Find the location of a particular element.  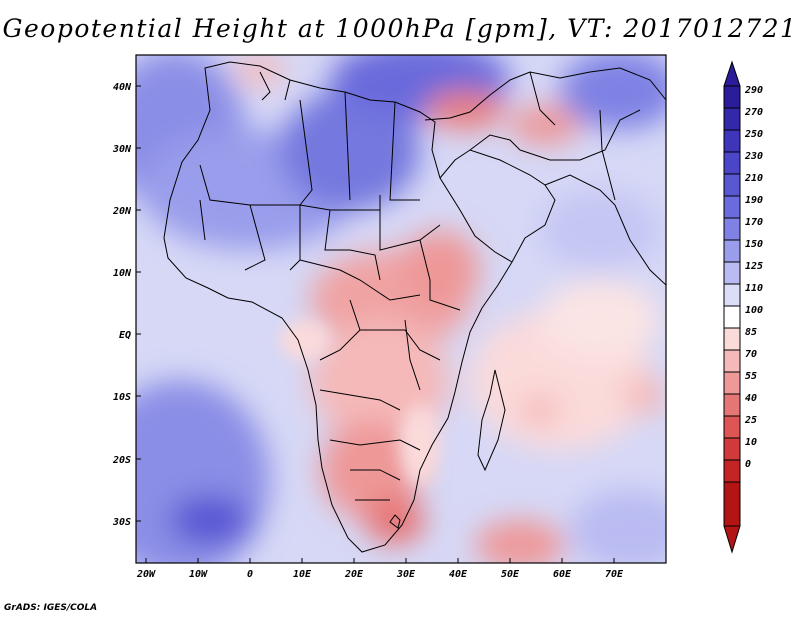

lat-tick-label: 40N is located at coordinates (122, 87).